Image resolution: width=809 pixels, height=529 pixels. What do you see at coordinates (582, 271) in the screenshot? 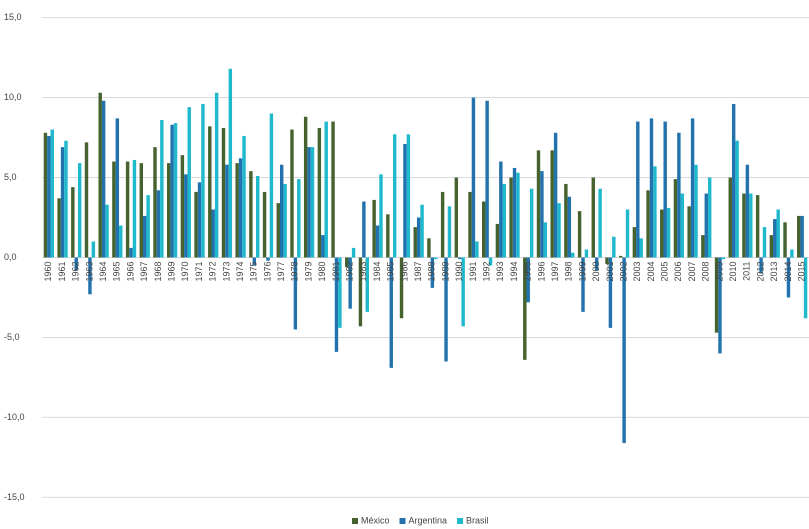
I see `x-tick-label: 1999` at bounding box center [582, 271].